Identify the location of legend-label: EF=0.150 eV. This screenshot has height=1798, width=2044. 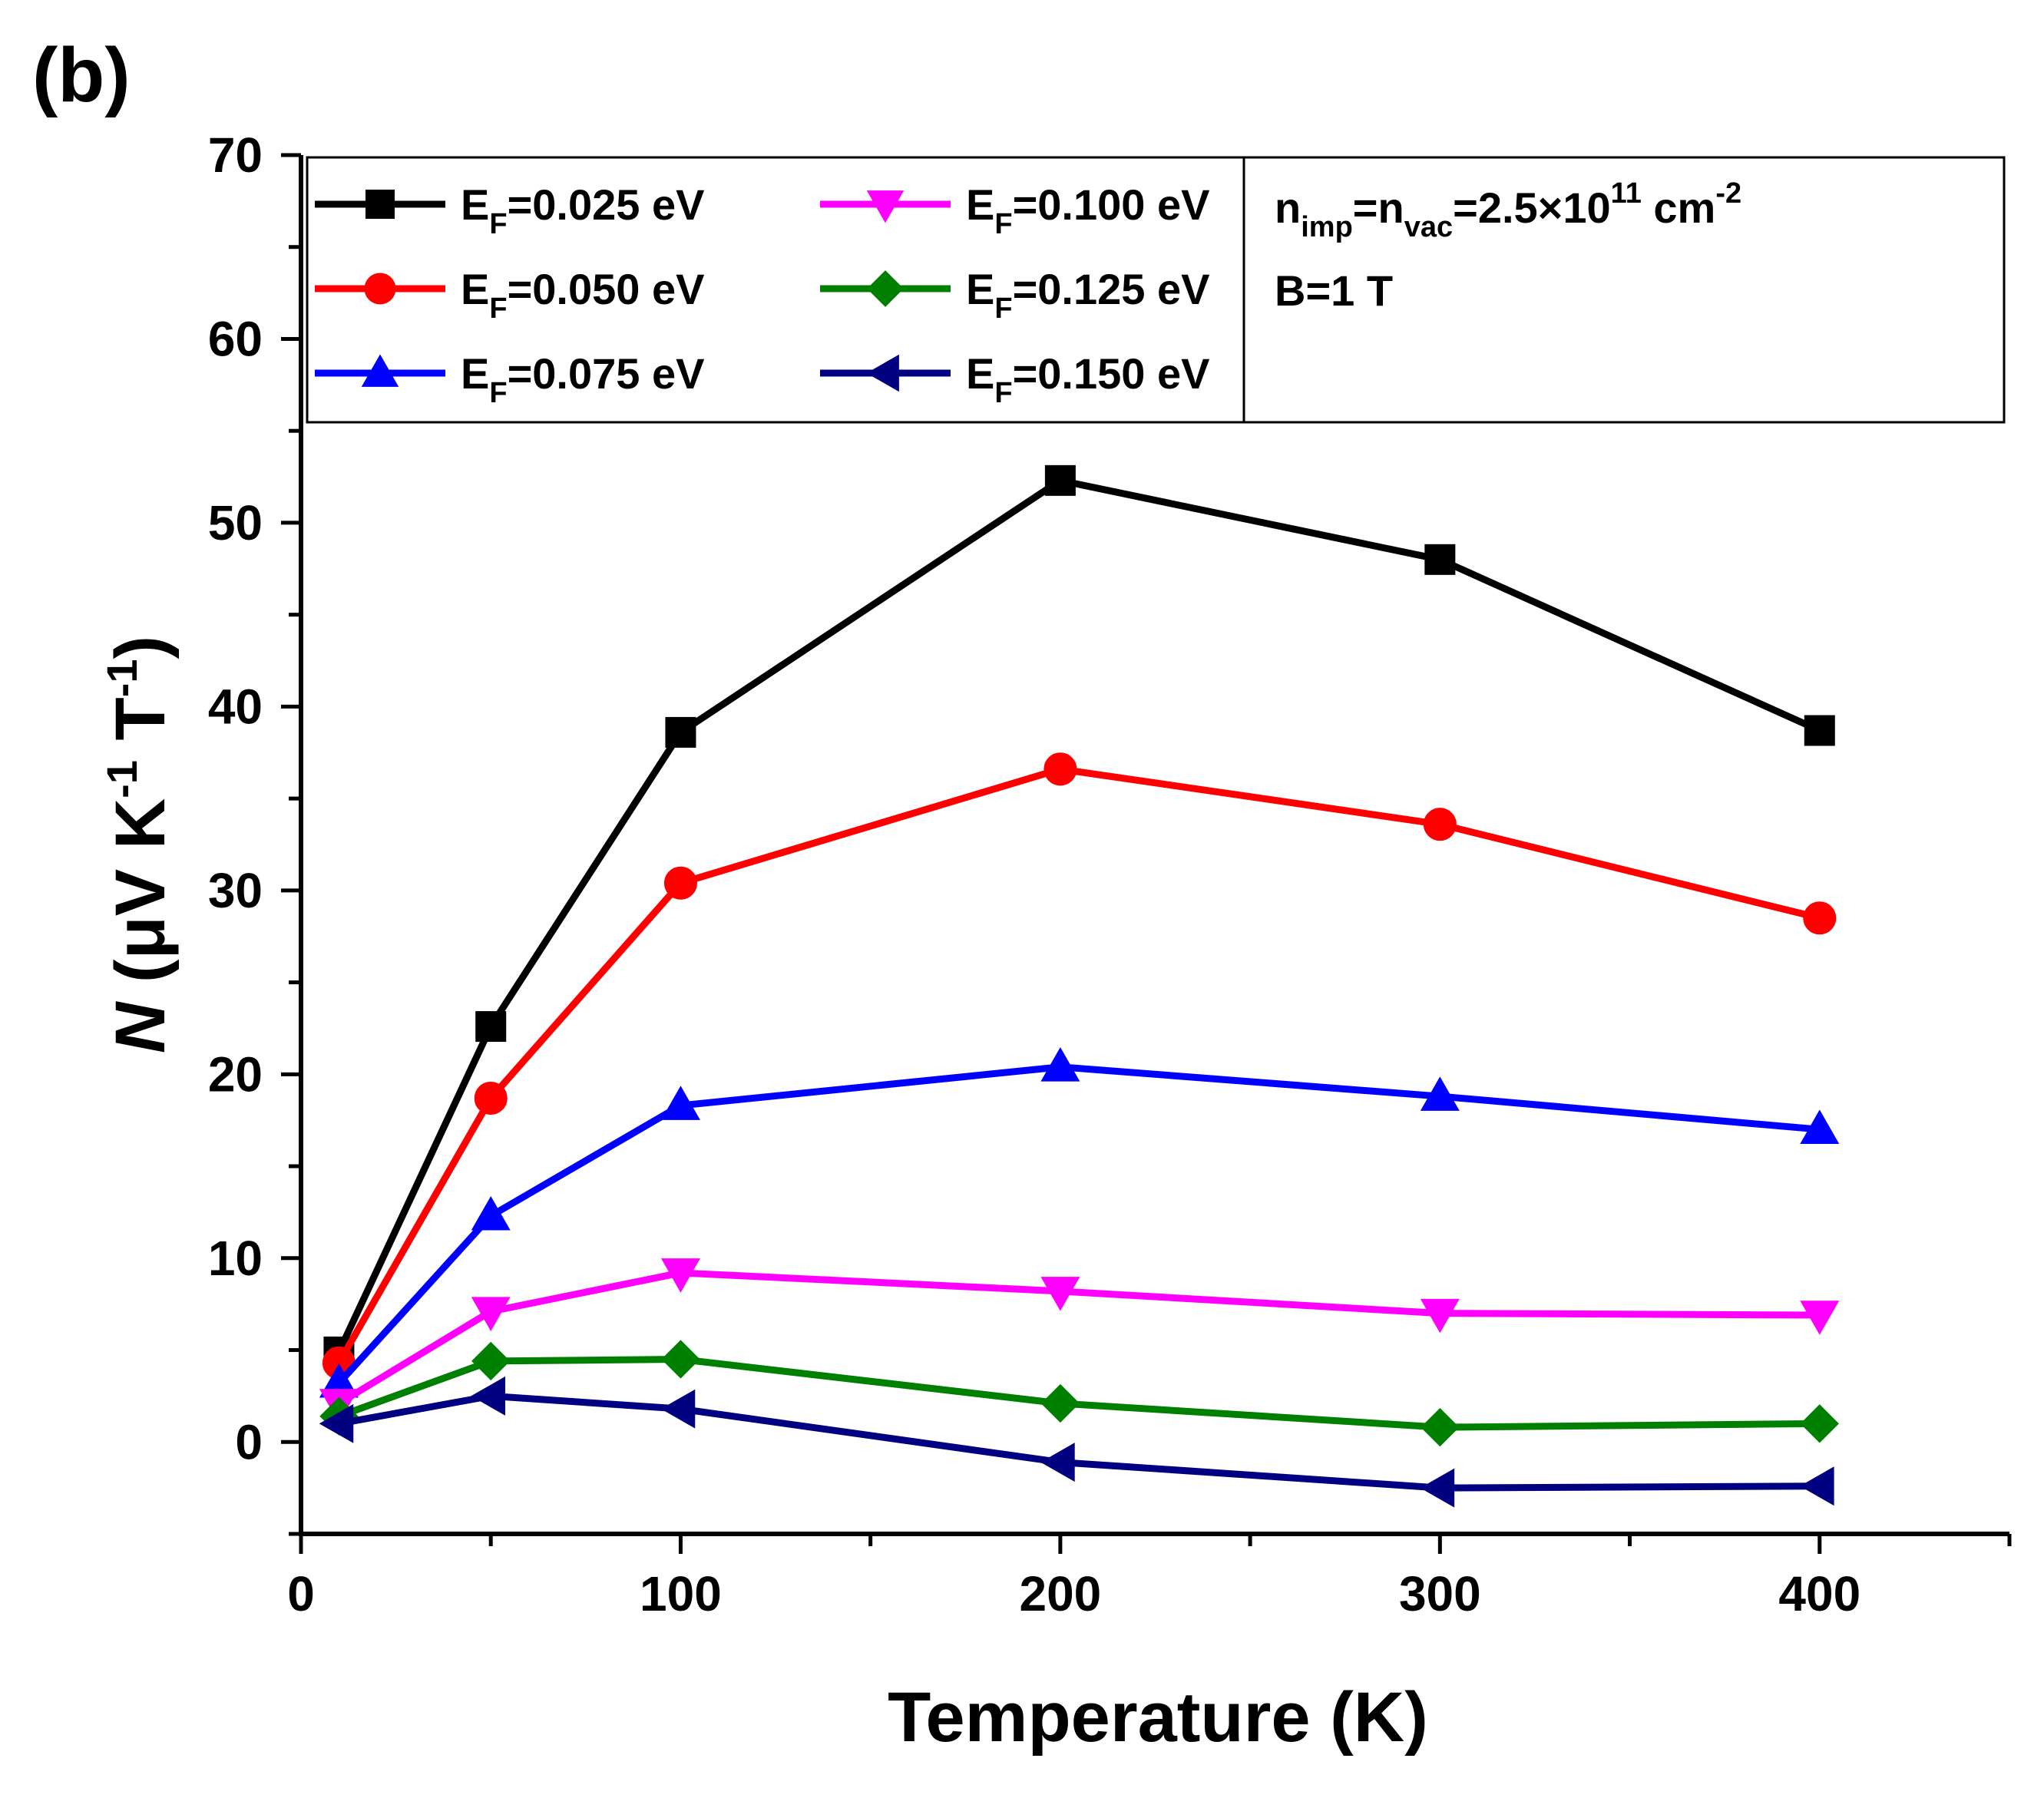
(1087, 379).